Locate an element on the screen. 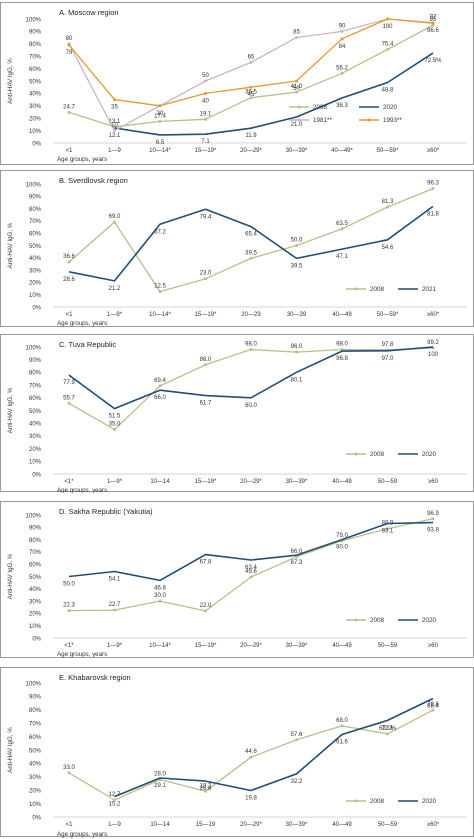 This screenshot has height=839, width=474. data-label: 22.0 is located at coordinates (206, 606).